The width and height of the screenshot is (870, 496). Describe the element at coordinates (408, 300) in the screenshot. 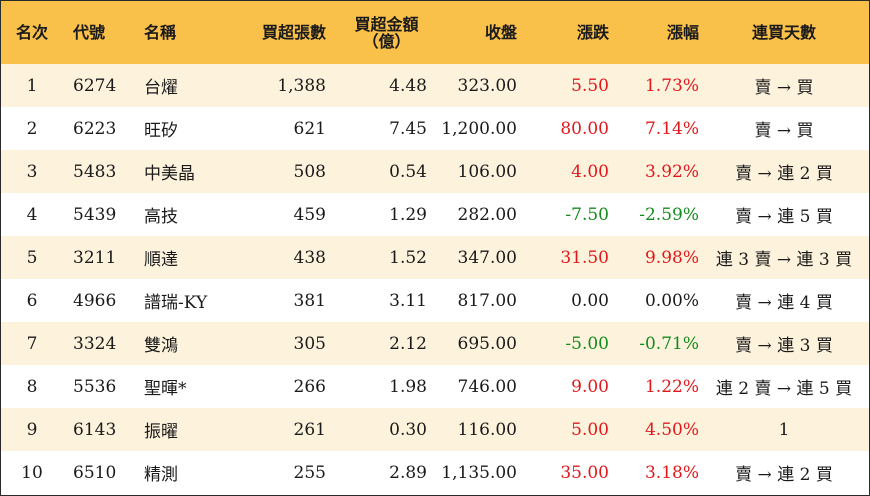

I see `cell-net-buy-amount: 3.11` at that location.